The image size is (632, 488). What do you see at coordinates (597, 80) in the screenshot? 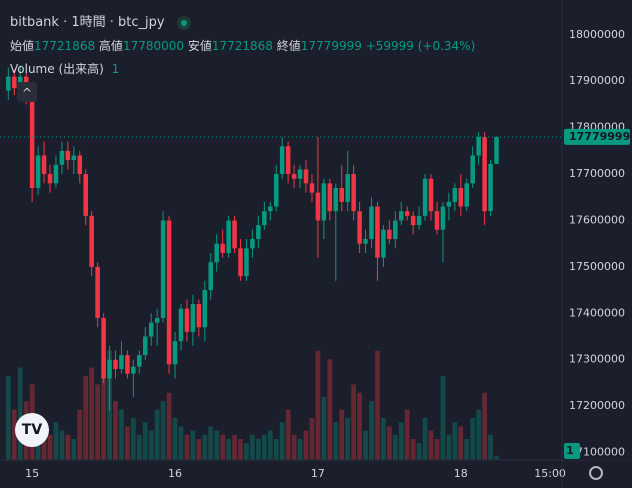
I see `y-tick-label: 17900000` at bounding box center [597, 80].